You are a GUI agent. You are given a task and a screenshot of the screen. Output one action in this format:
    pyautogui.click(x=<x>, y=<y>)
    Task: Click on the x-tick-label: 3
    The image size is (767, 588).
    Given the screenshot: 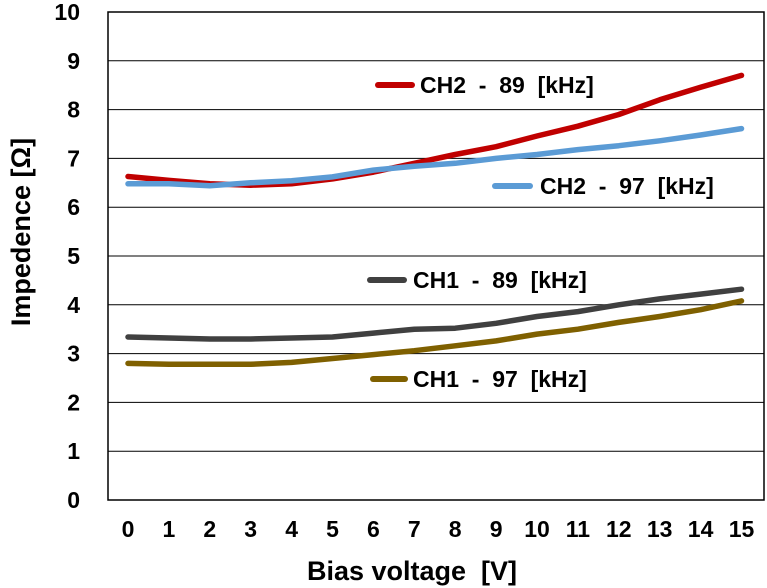 What is the action you would take?
    pyautogui.click(x=250, y=529)
    